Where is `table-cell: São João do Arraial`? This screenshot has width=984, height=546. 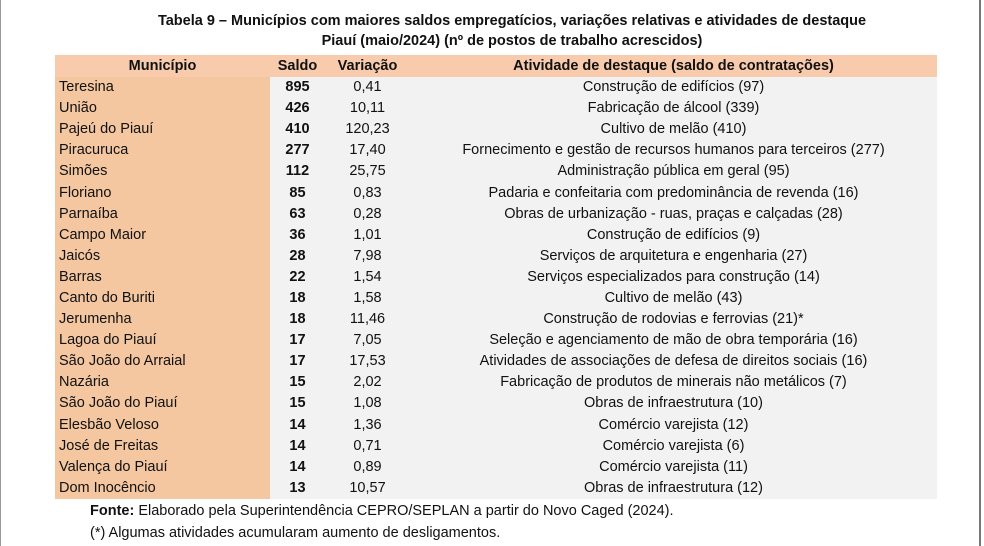
table-cell: São João do Arraial is located at coordinates (162, 362).